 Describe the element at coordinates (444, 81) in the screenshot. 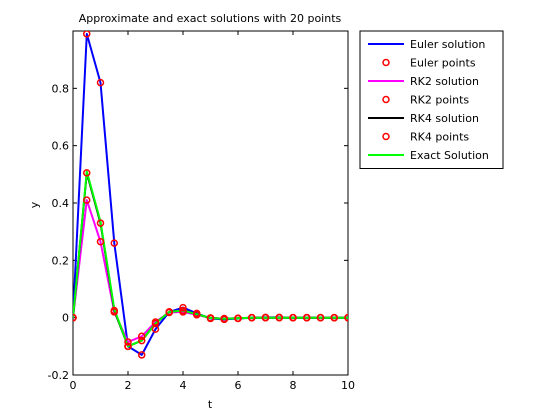

I see `legend-label-rk2-solution: RK2 solution` at that location.